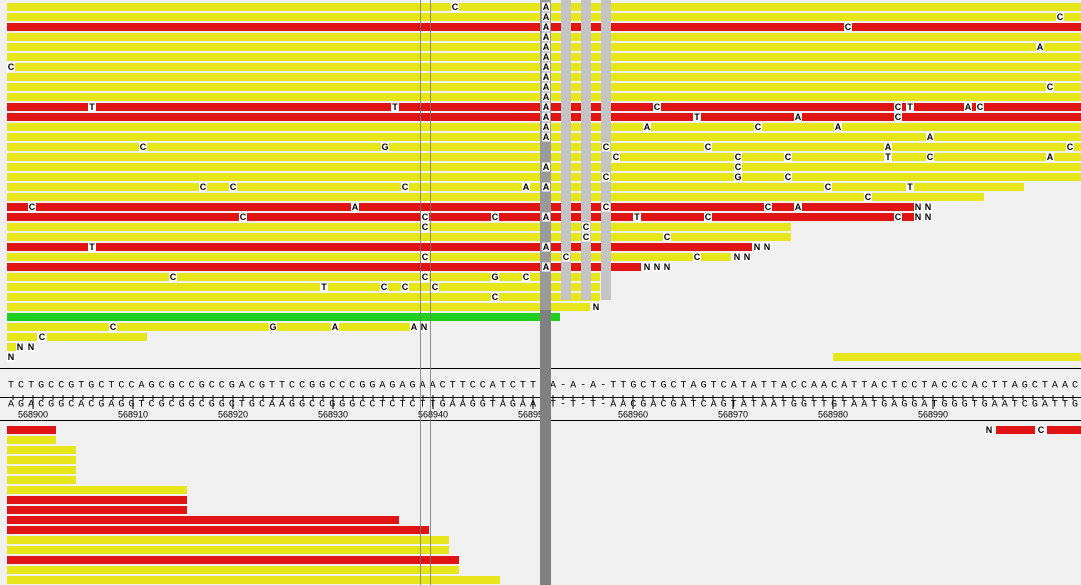 The image size is (1081, 585). I want to click on mismatch: G, so click(494, 277).